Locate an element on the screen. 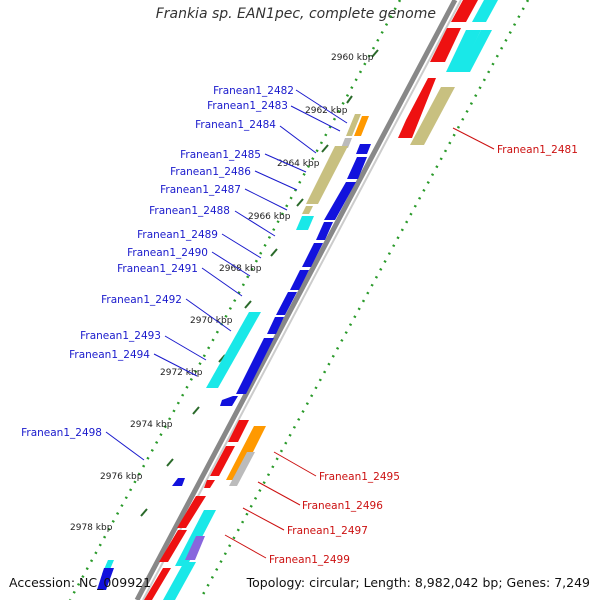 This screenshot has height=600, width=600. gene-label: Franean1_2499 is located at coordinates (309, 560).